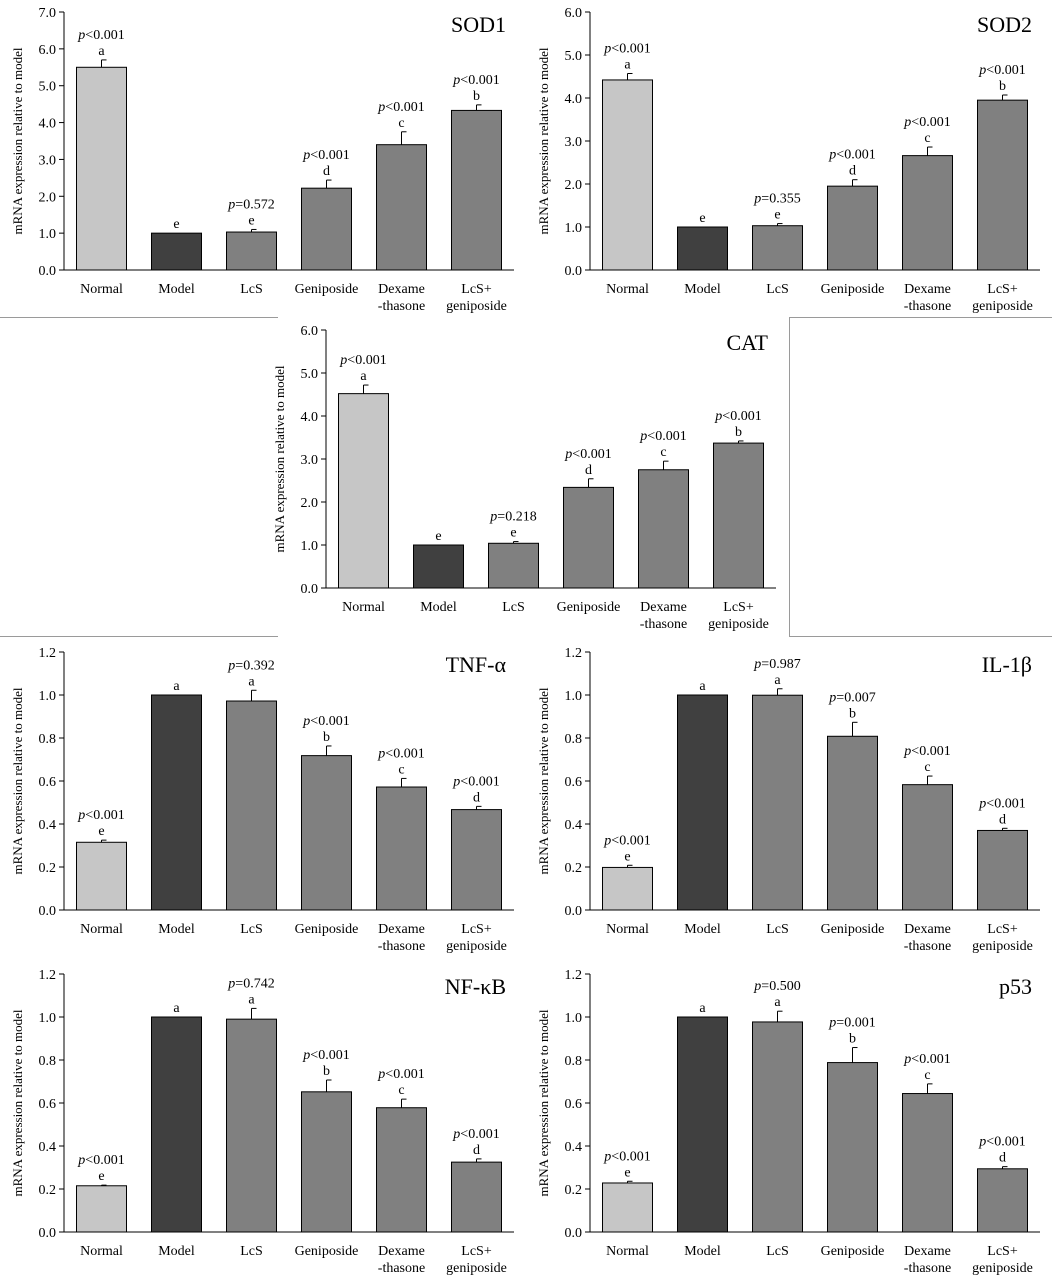 The image size is (1052, 1283). What do you see at coordinates (310, 331) in the screenshot?
I see `y-tick-label: 6.0` at bounding box center [310, 331].